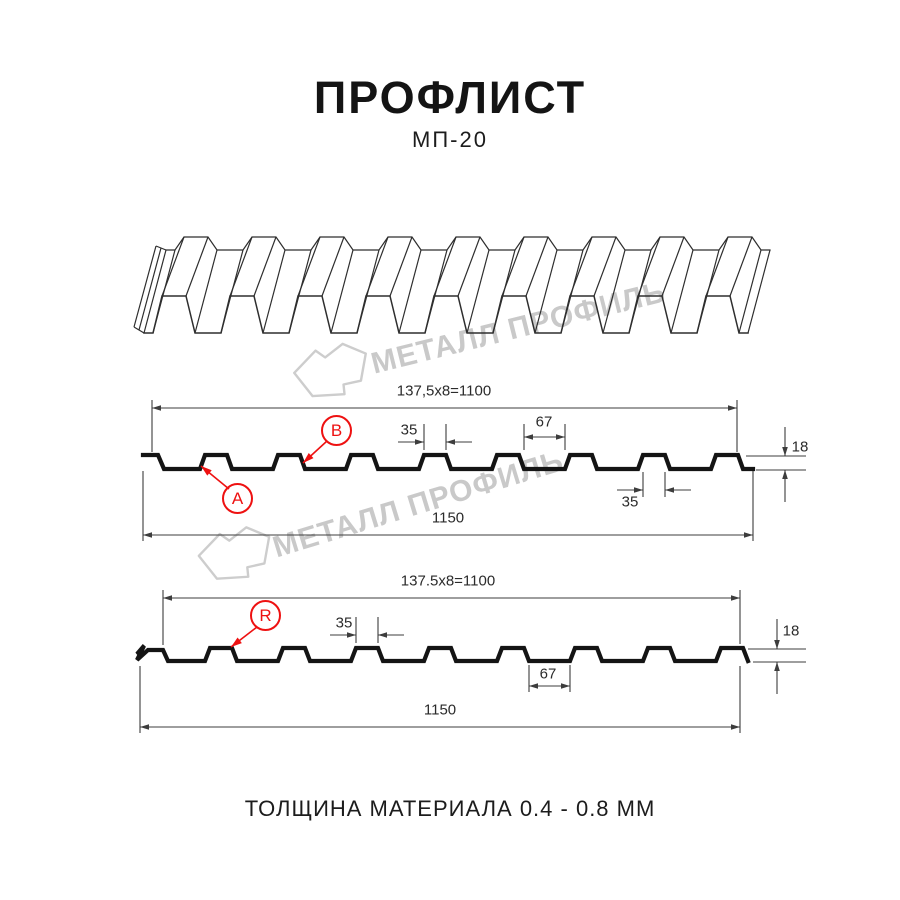  What do you see at coordinates (265, 615) in the screenshot?
I see `marker-r-badge: R` at bounding box center [265, 615].